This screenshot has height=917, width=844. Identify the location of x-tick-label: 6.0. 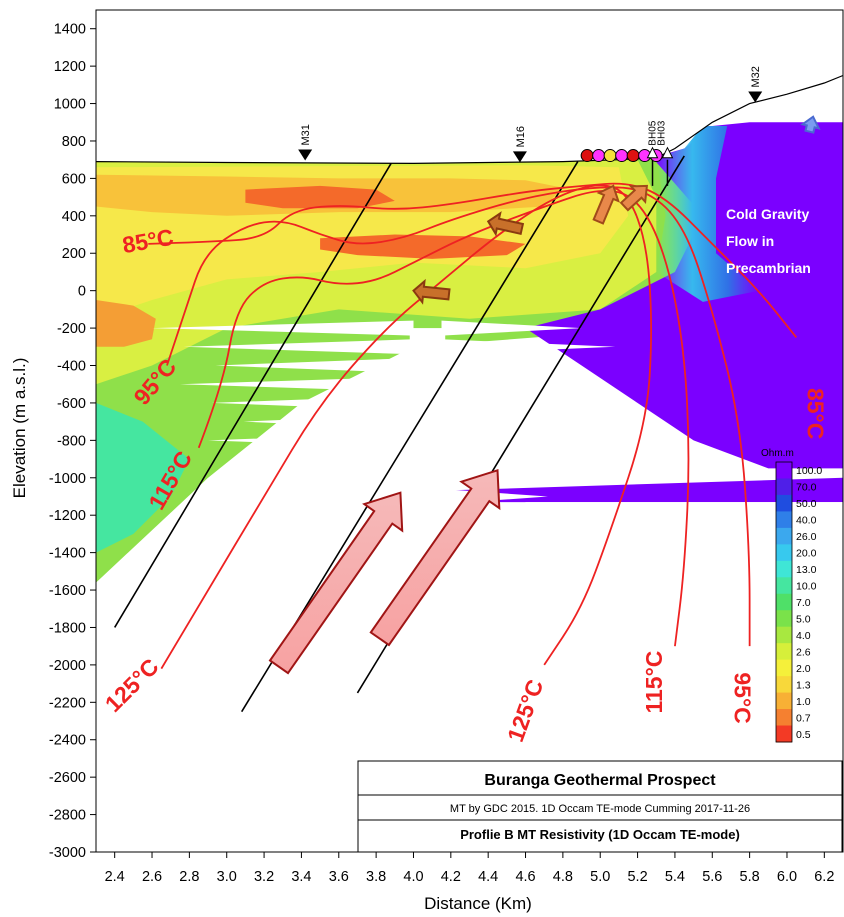
(787, 877).